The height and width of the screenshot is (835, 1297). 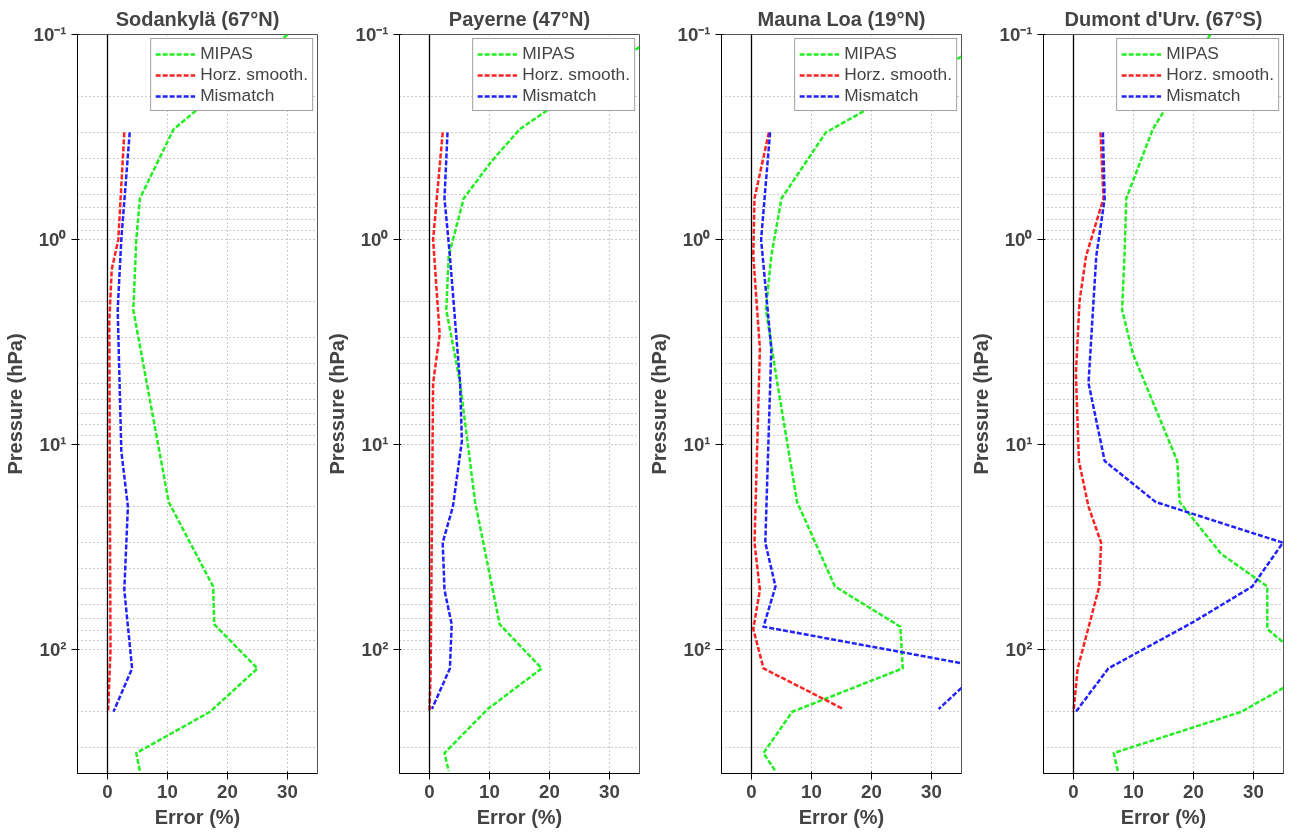 I want to click on chart-title: Sodankylä (67°N), so click(x=197, y=18).